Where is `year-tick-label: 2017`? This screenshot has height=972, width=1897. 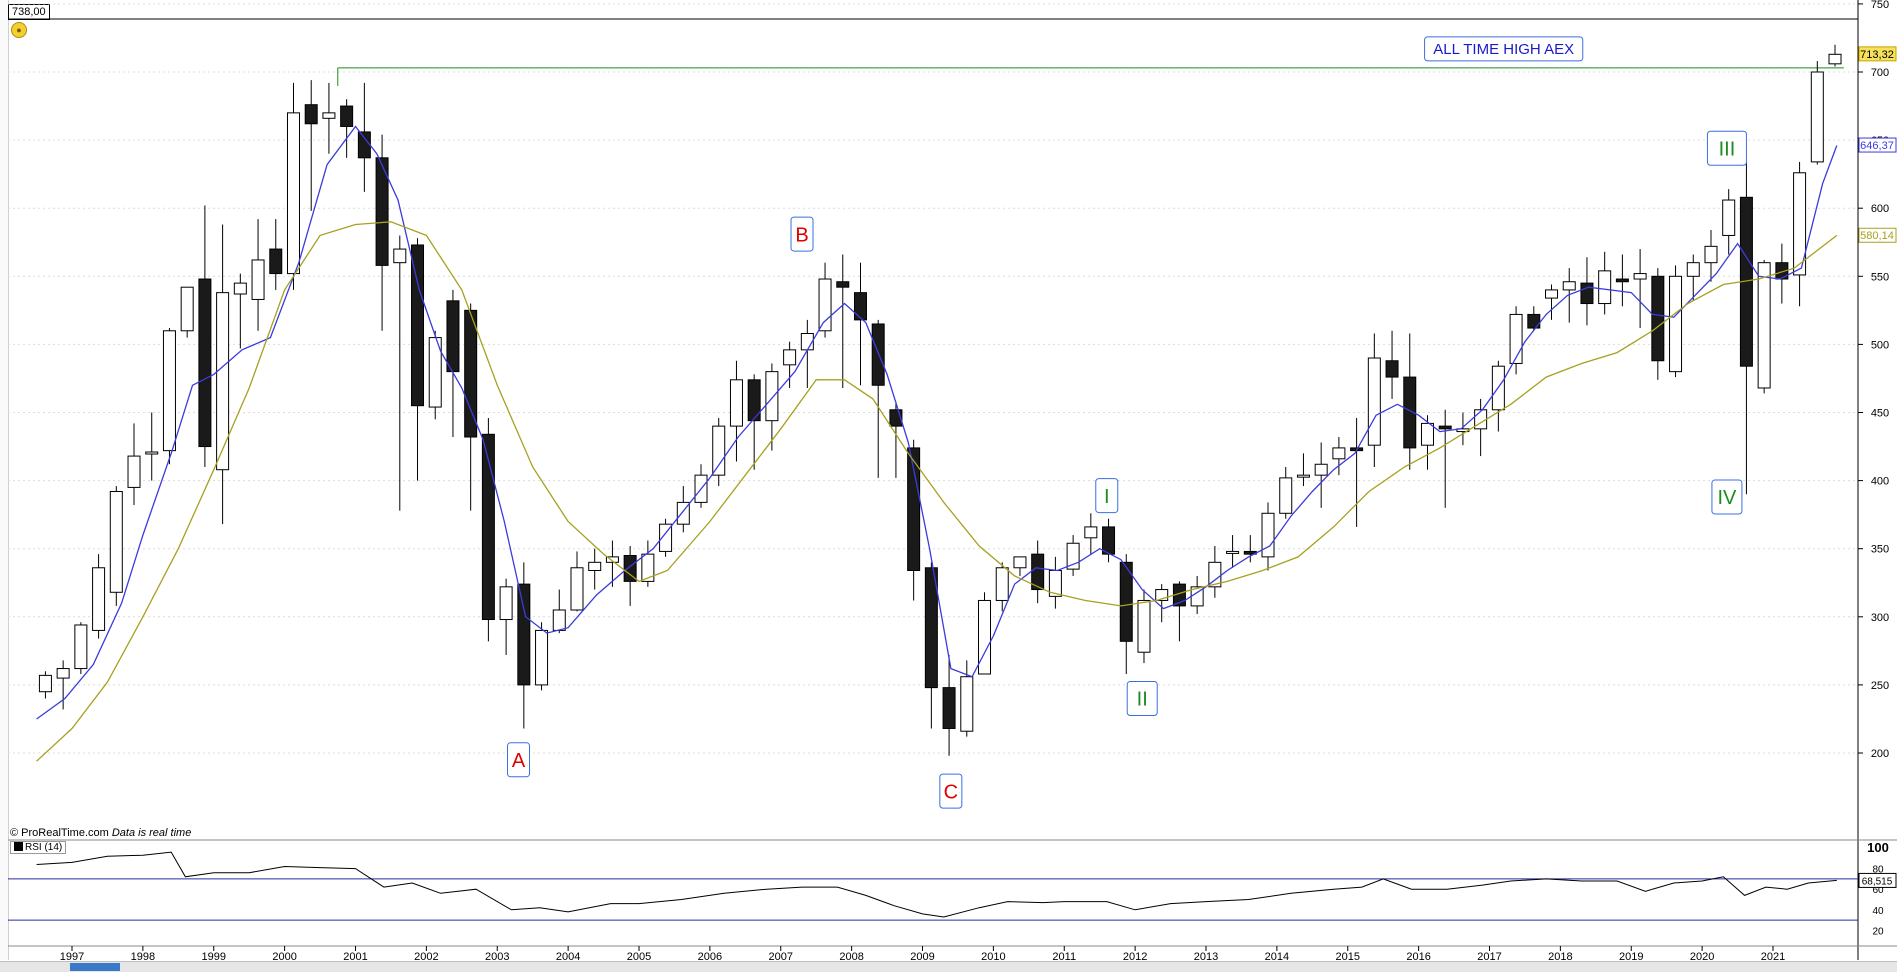
year-tick-label: 2017 is located at coordinates (1489, 957).